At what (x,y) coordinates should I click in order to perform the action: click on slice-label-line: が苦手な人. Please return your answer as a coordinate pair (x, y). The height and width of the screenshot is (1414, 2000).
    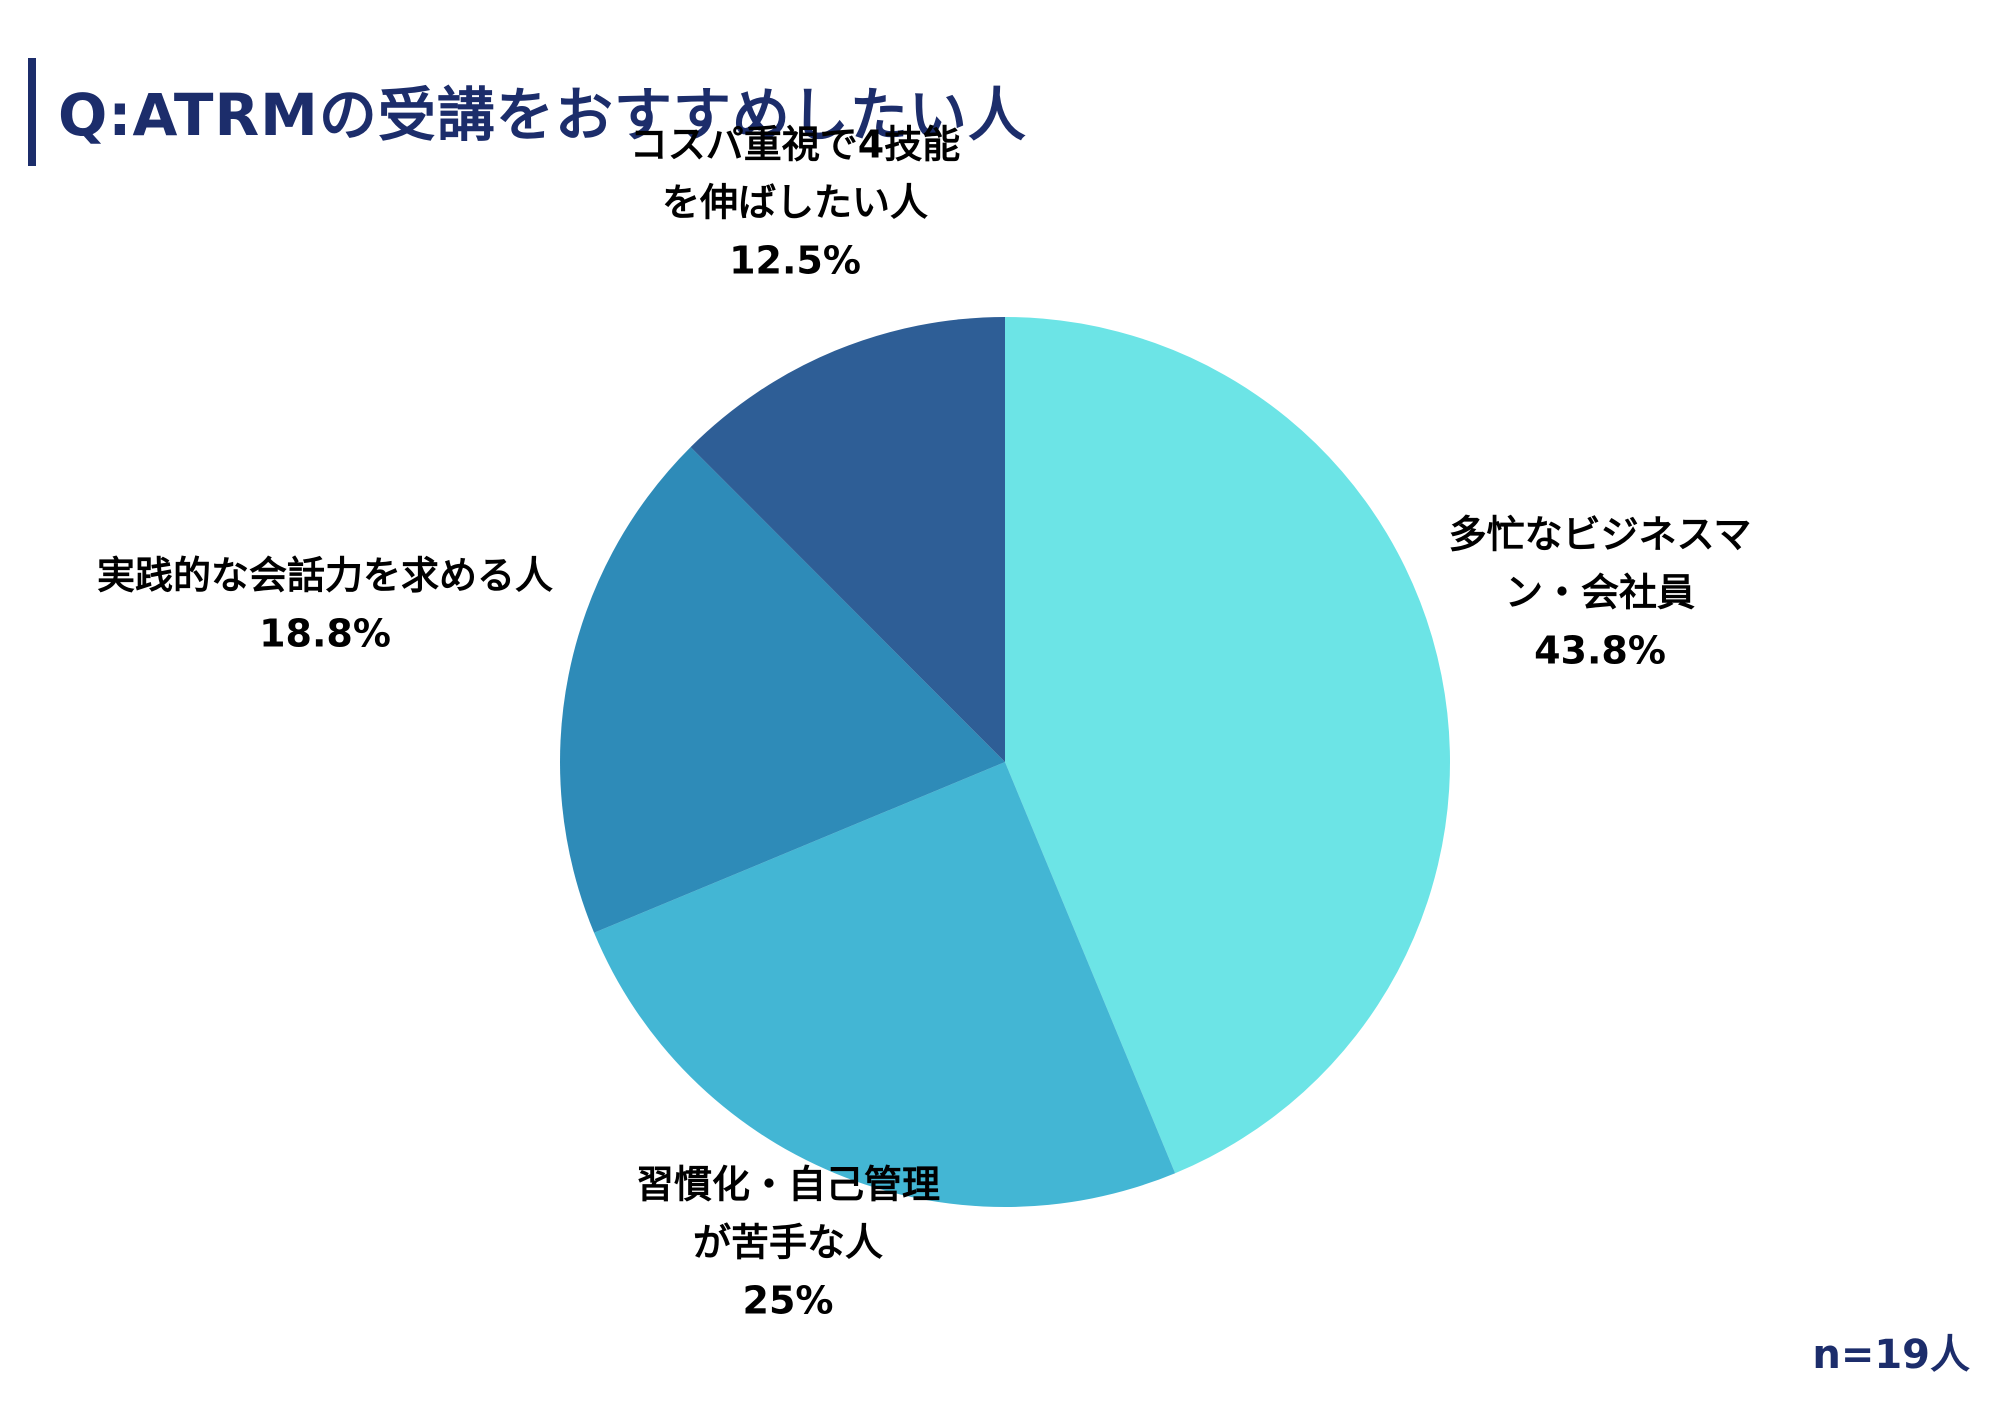
    Looking at the image, I should click on (788, 1243).